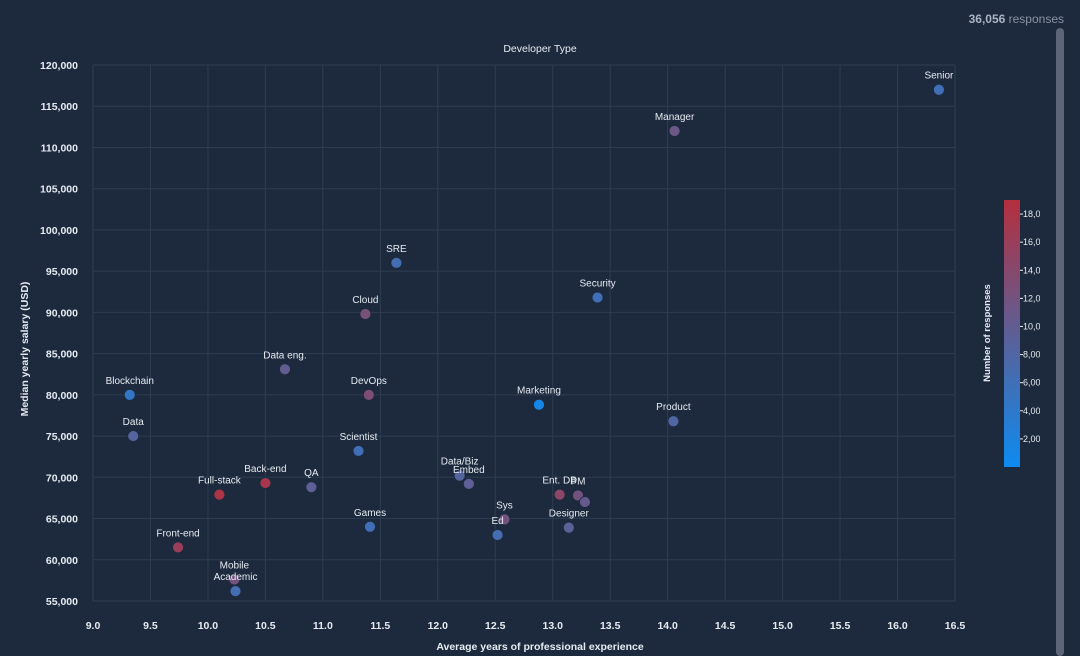  What do you see at coordinates (62, 437) in the screenshot?
I see `y-tick-label: 75,000` at bounding box center [62, 437].